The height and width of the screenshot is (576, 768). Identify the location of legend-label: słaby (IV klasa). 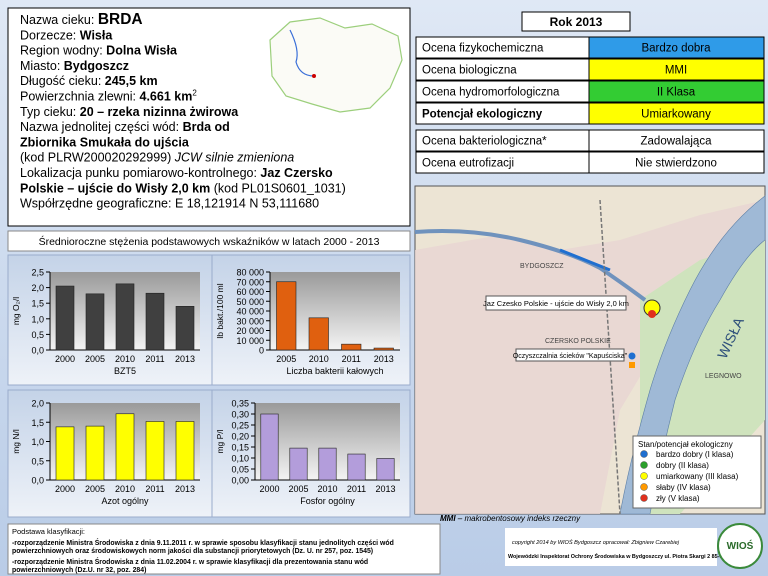
(683, 487).